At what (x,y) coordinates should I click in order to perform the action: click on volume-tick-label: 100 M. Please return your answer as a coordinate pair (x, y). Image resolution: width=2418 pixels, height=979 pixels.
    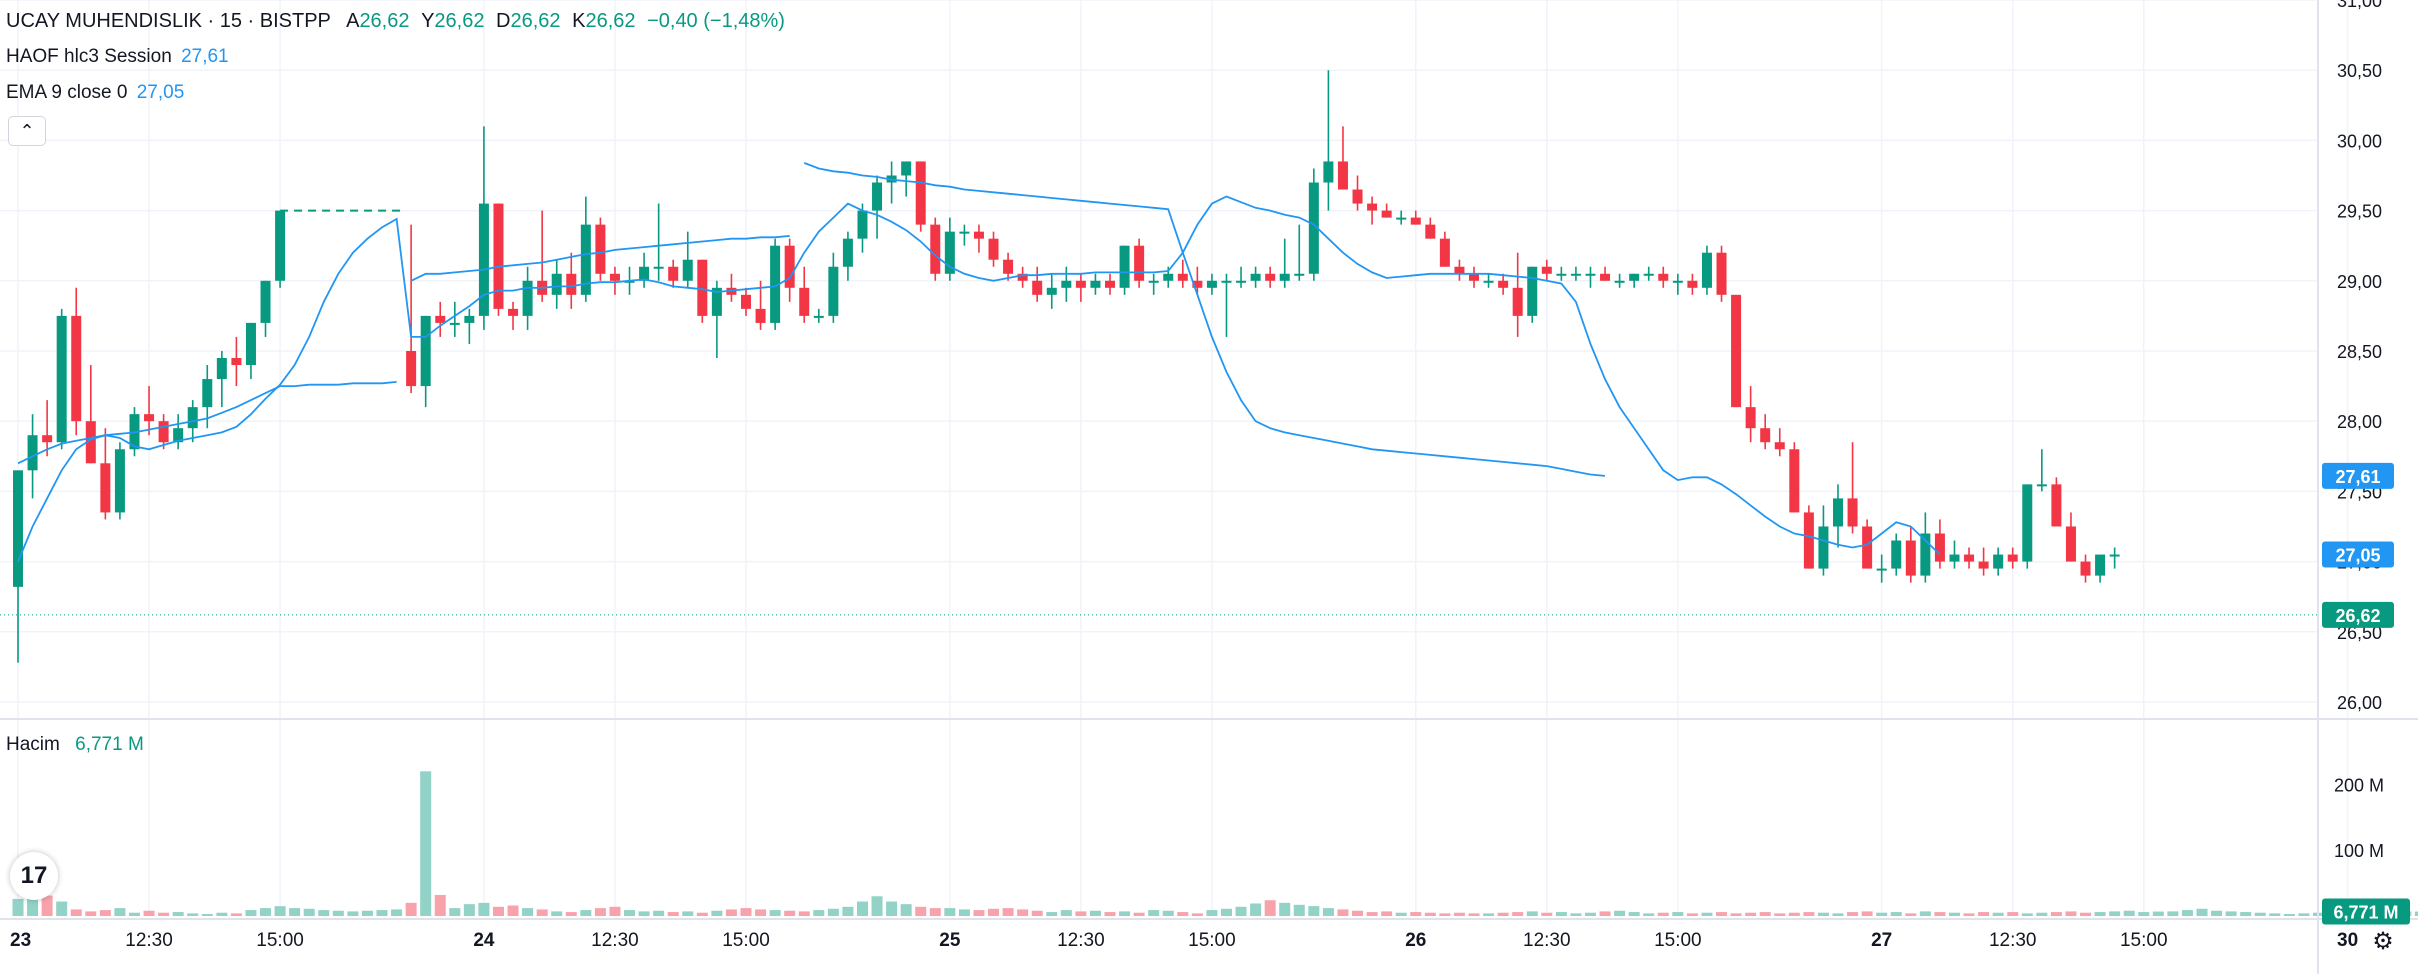
    Looking at the image, I should click on (2359, 851).